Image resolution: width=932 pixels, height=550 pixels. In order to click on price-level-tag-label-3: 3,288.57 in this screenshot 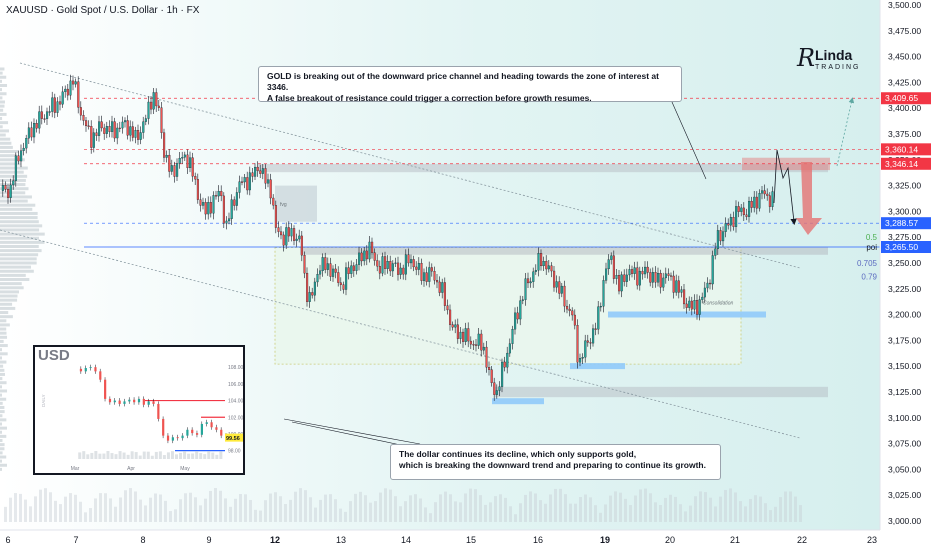, I will do `click(901, 223)`.